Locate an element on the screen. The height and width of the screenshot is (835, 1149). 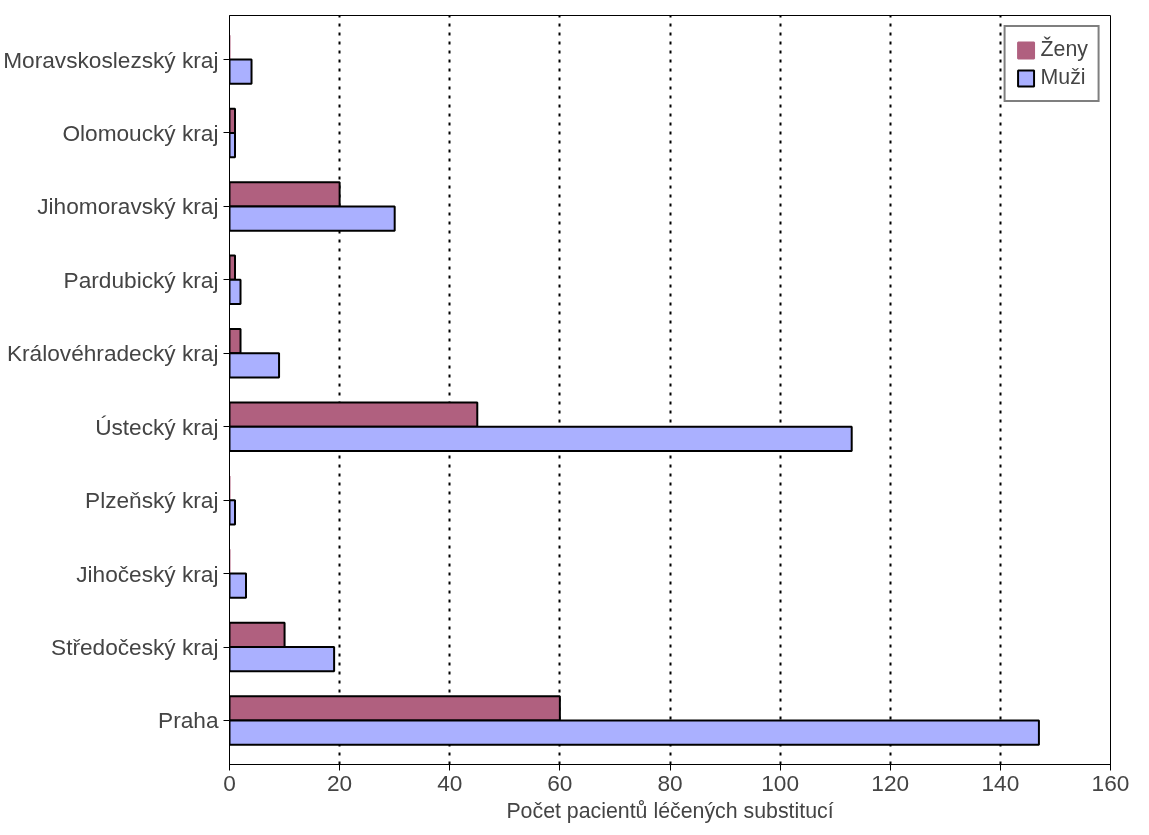
x-tick-label: 20 is located at coordinates (340, 782).